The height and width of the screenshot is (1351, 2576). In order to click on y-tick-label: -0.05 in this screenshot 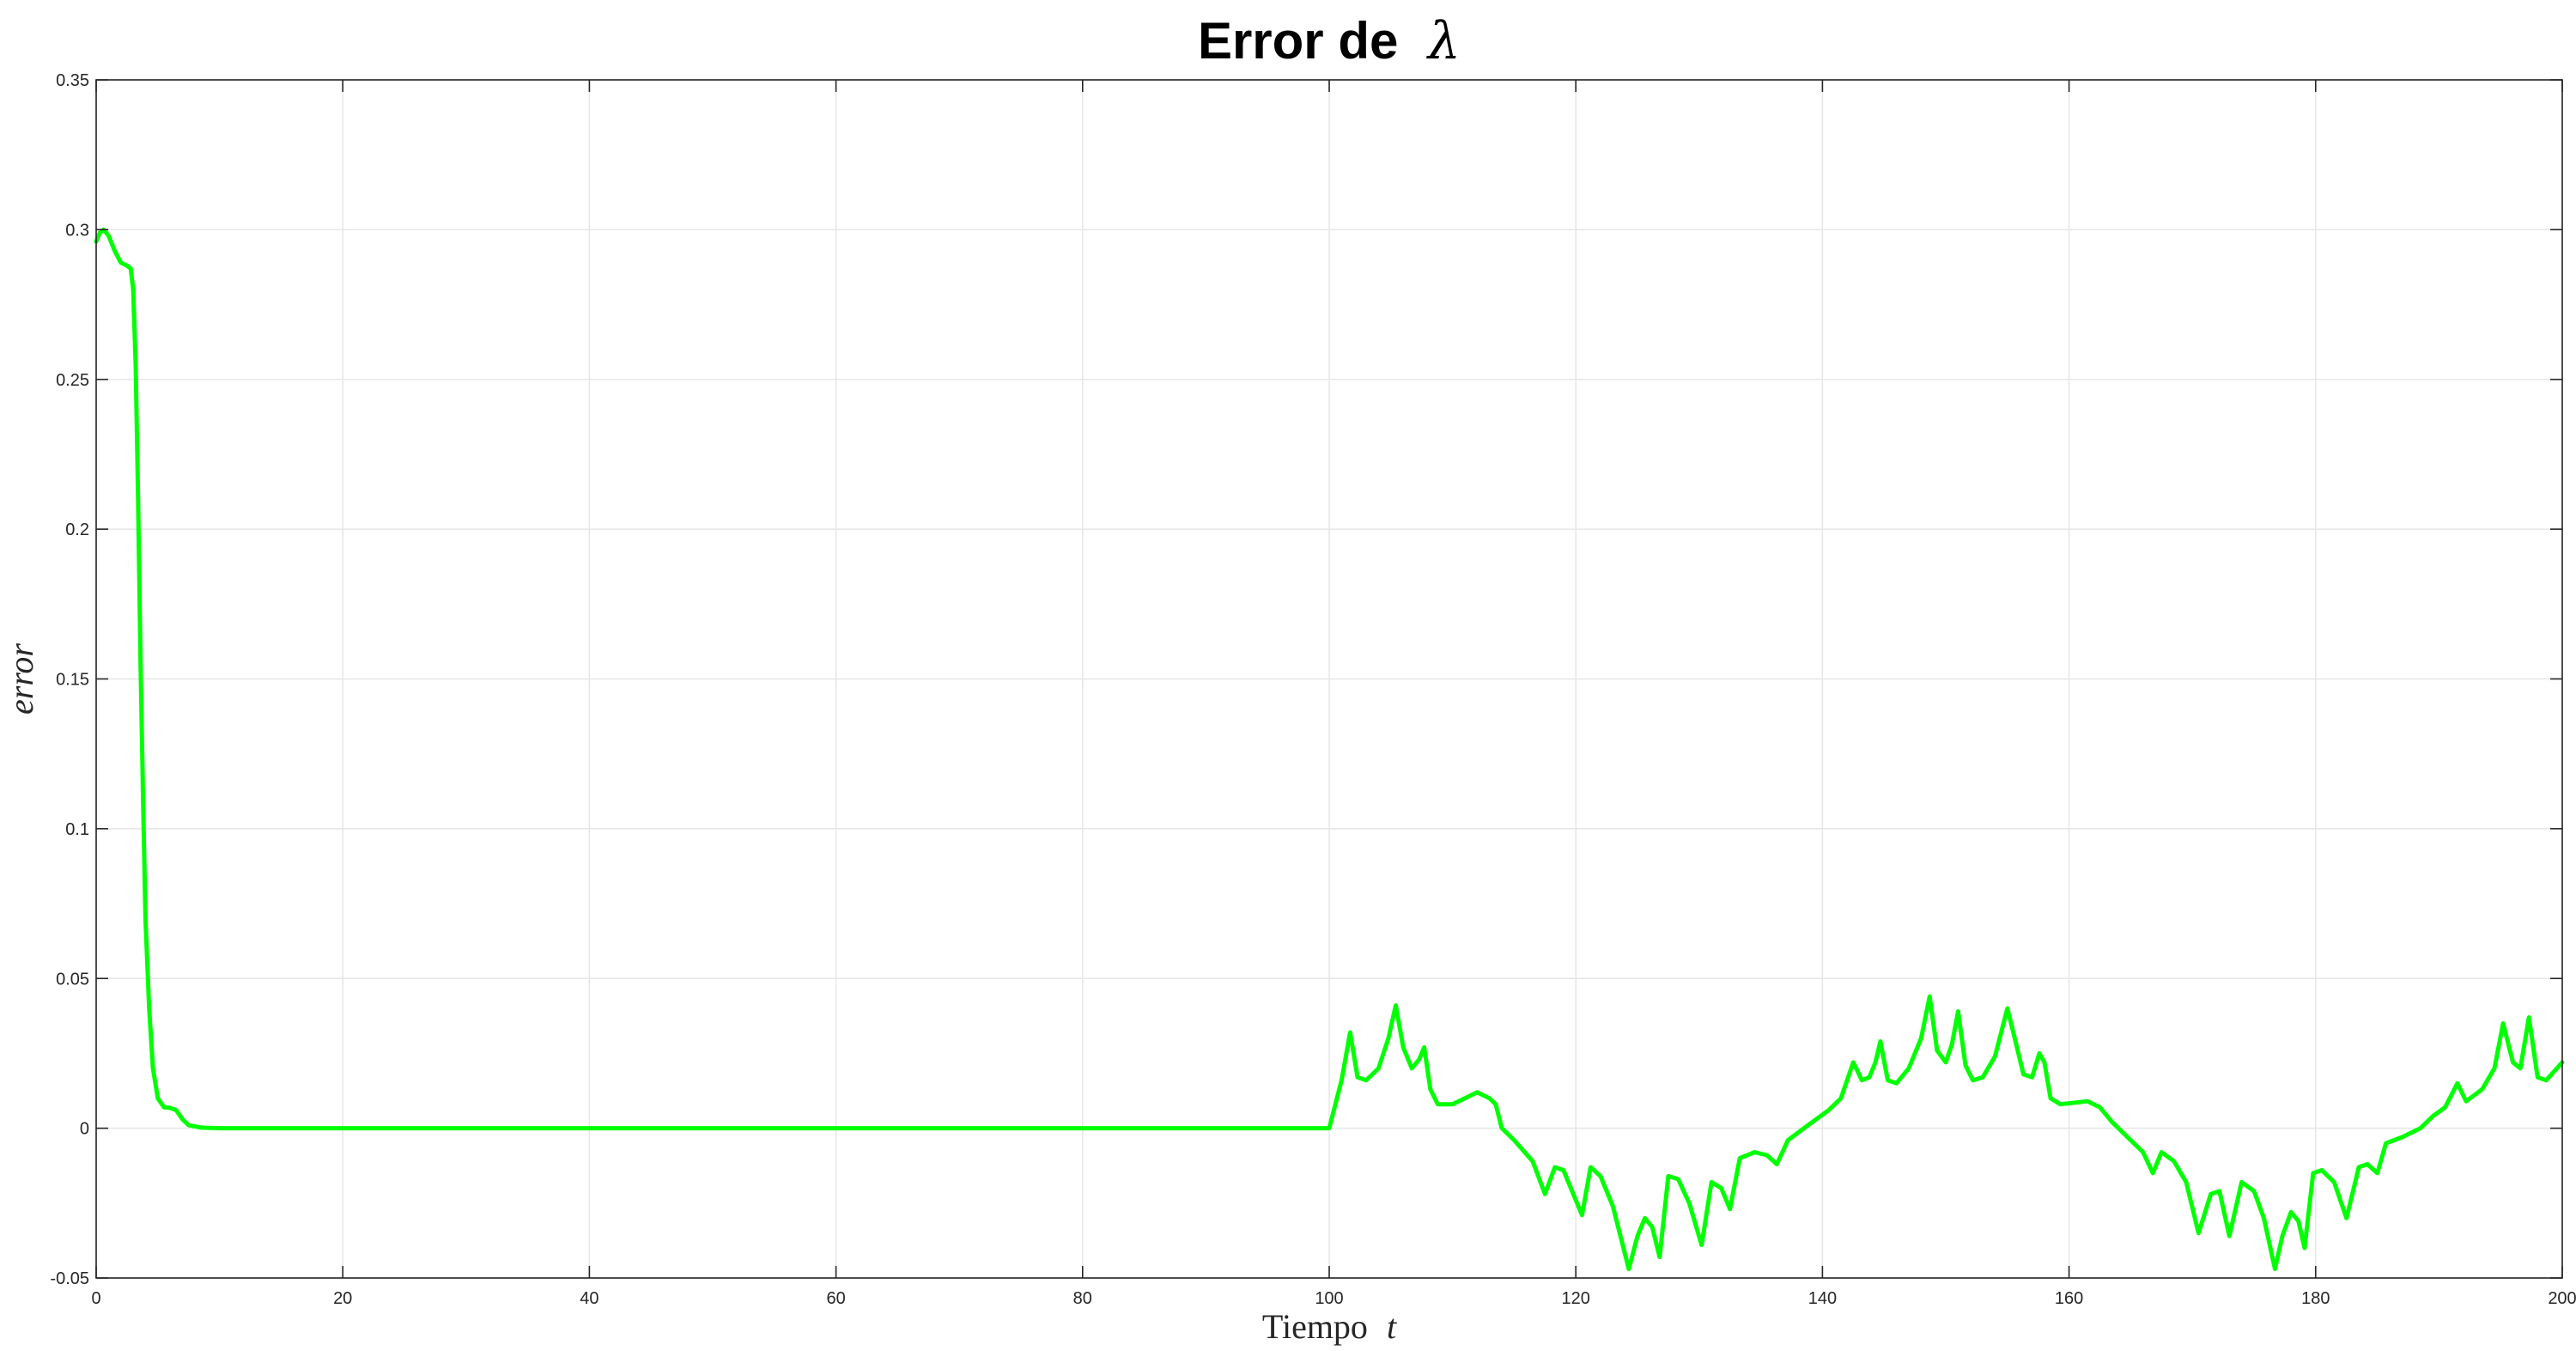, I will do `click(69, 1278)`.